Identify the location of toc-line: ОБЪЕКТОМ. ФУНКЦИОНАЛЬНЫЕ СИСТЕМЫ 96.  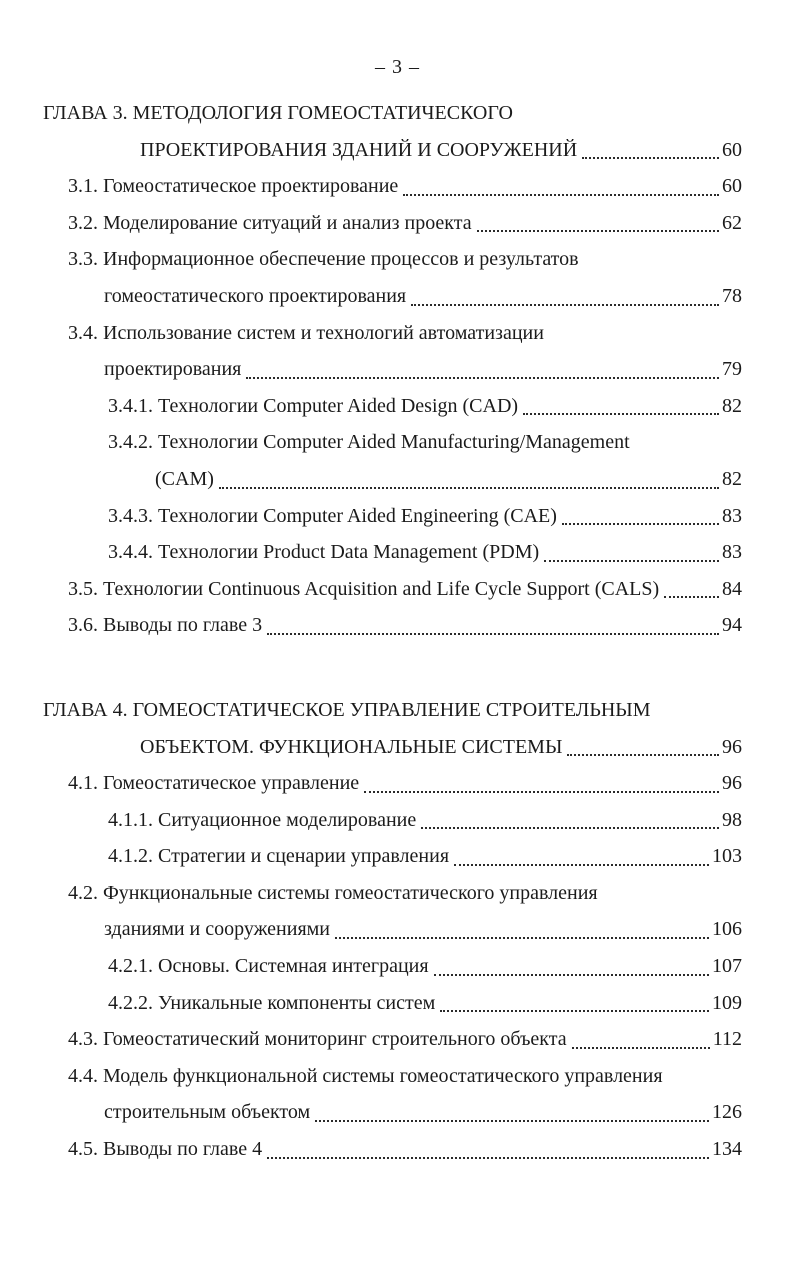
(371, 747).